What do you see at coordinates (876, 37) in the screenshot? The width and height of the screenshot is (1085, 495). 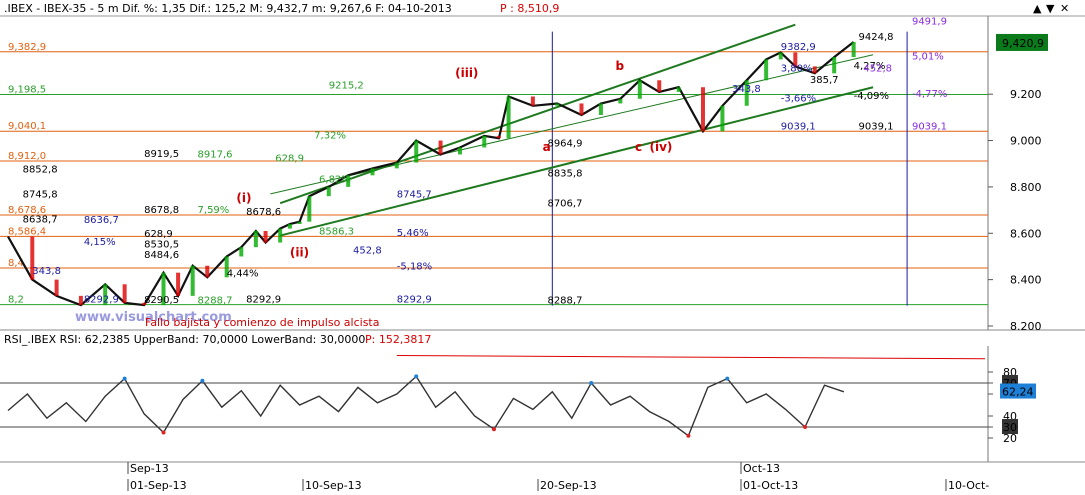 I see `annotation-label: 9424,8` at bounding box center [876, 37].